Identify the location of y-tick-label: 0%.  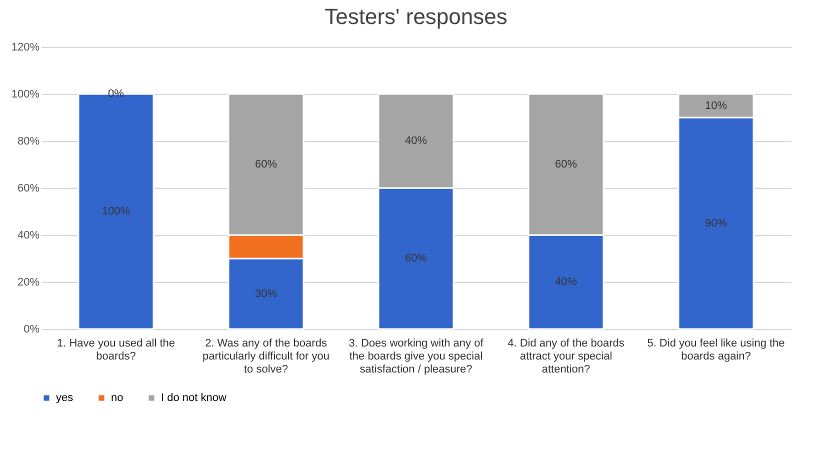
(32, 330).